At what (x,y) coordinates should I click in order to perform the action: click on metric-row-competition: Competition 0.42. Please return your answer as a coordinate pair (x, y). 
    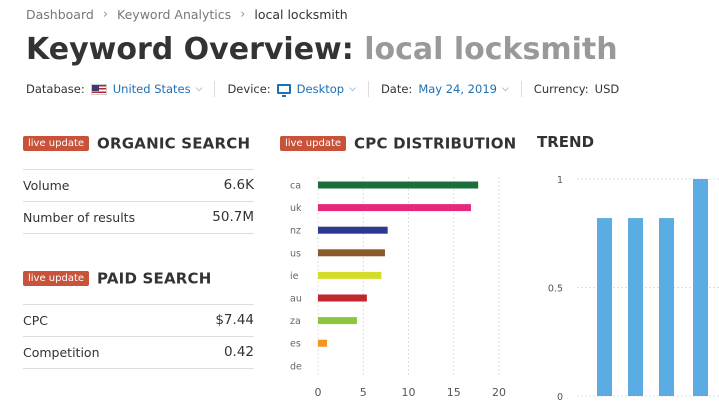
    Looking at the image, I should click on (138, 353).